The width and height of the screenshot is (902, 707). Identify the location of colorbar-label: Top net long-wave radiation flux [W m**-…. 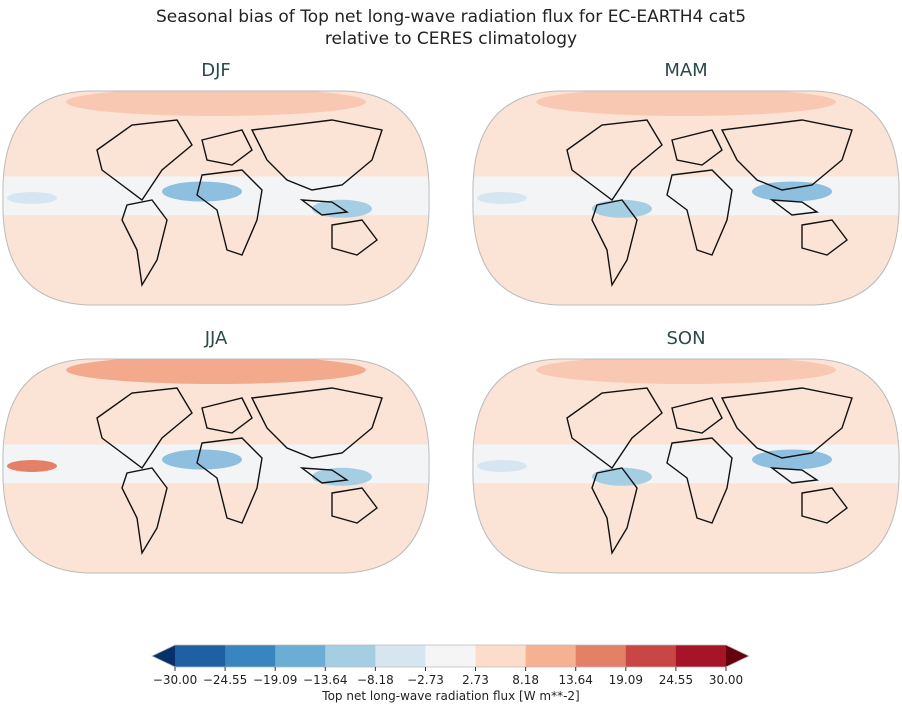
(451, 696).